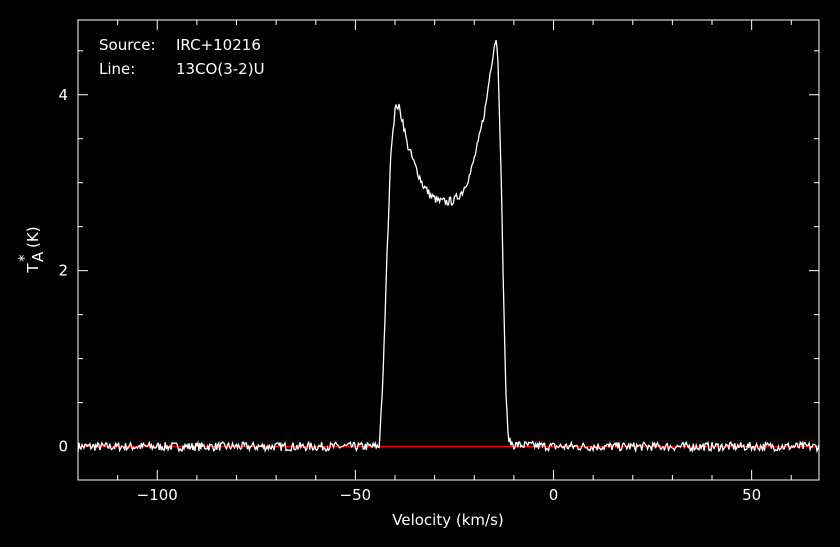  I want to click on y-axis-label-main: T, so click(33, 268).